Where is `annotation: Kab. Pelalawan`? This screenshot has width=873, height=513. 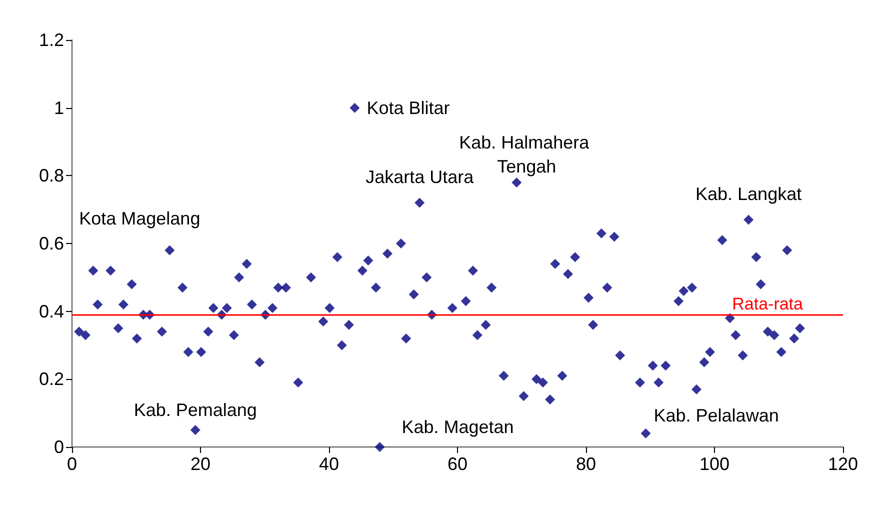 annotation: Kab. Pelalawan is located at coordinates (716, 415).